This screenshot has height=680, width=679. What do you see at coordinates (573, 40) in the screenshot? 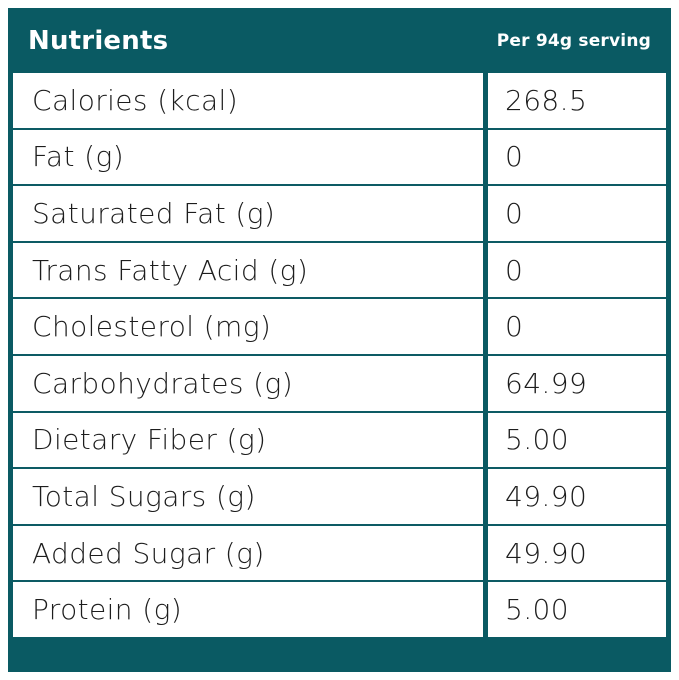
I see `table-header-serving-label: Per 94g serving` at bounding box center [573, 40].